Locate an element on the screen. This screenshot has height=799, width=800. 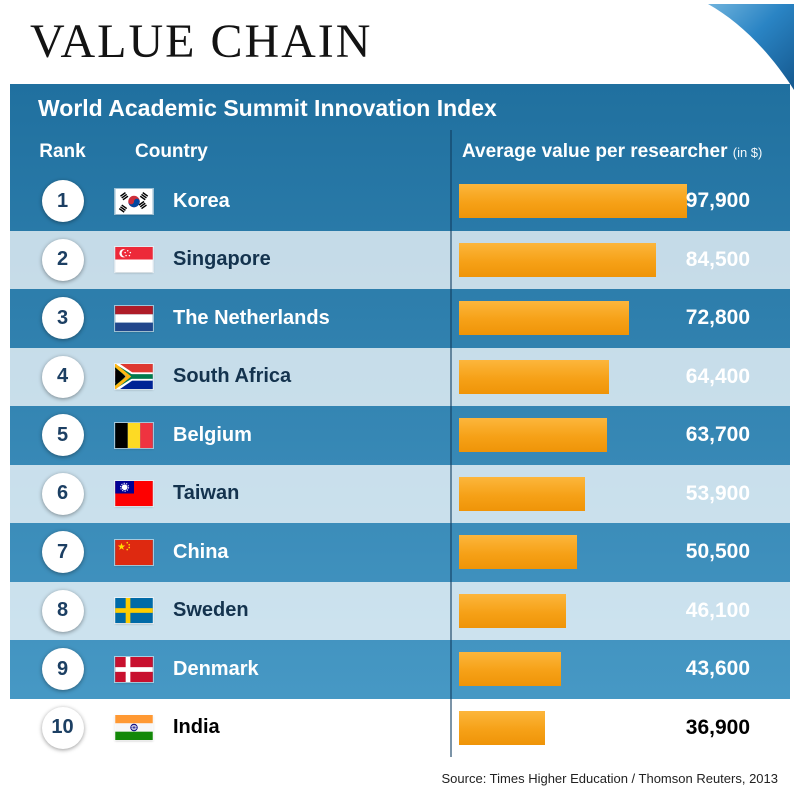
rank-number: 4 is located at coordinates (62, 376).